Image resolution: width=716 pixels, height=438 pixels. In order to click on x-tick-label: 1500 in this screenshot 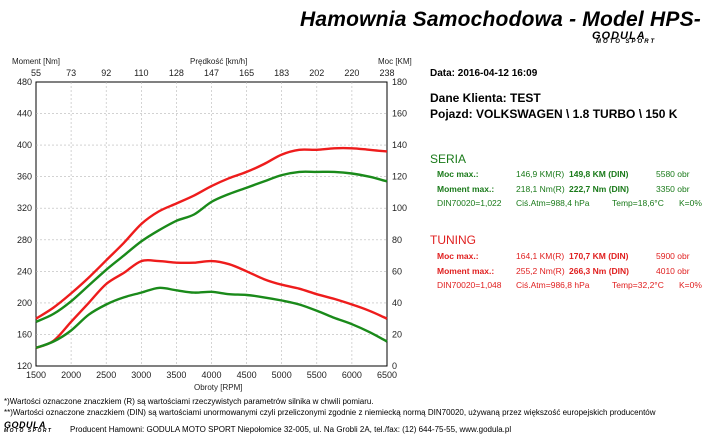, I will do `click(36, 375)`.